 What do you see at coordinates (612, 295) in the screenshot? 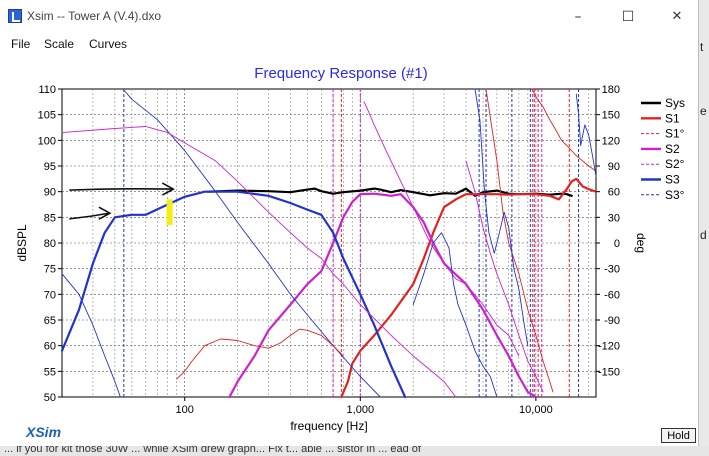
I see `right-tick-label: -60` at bounding box center [612, 295].